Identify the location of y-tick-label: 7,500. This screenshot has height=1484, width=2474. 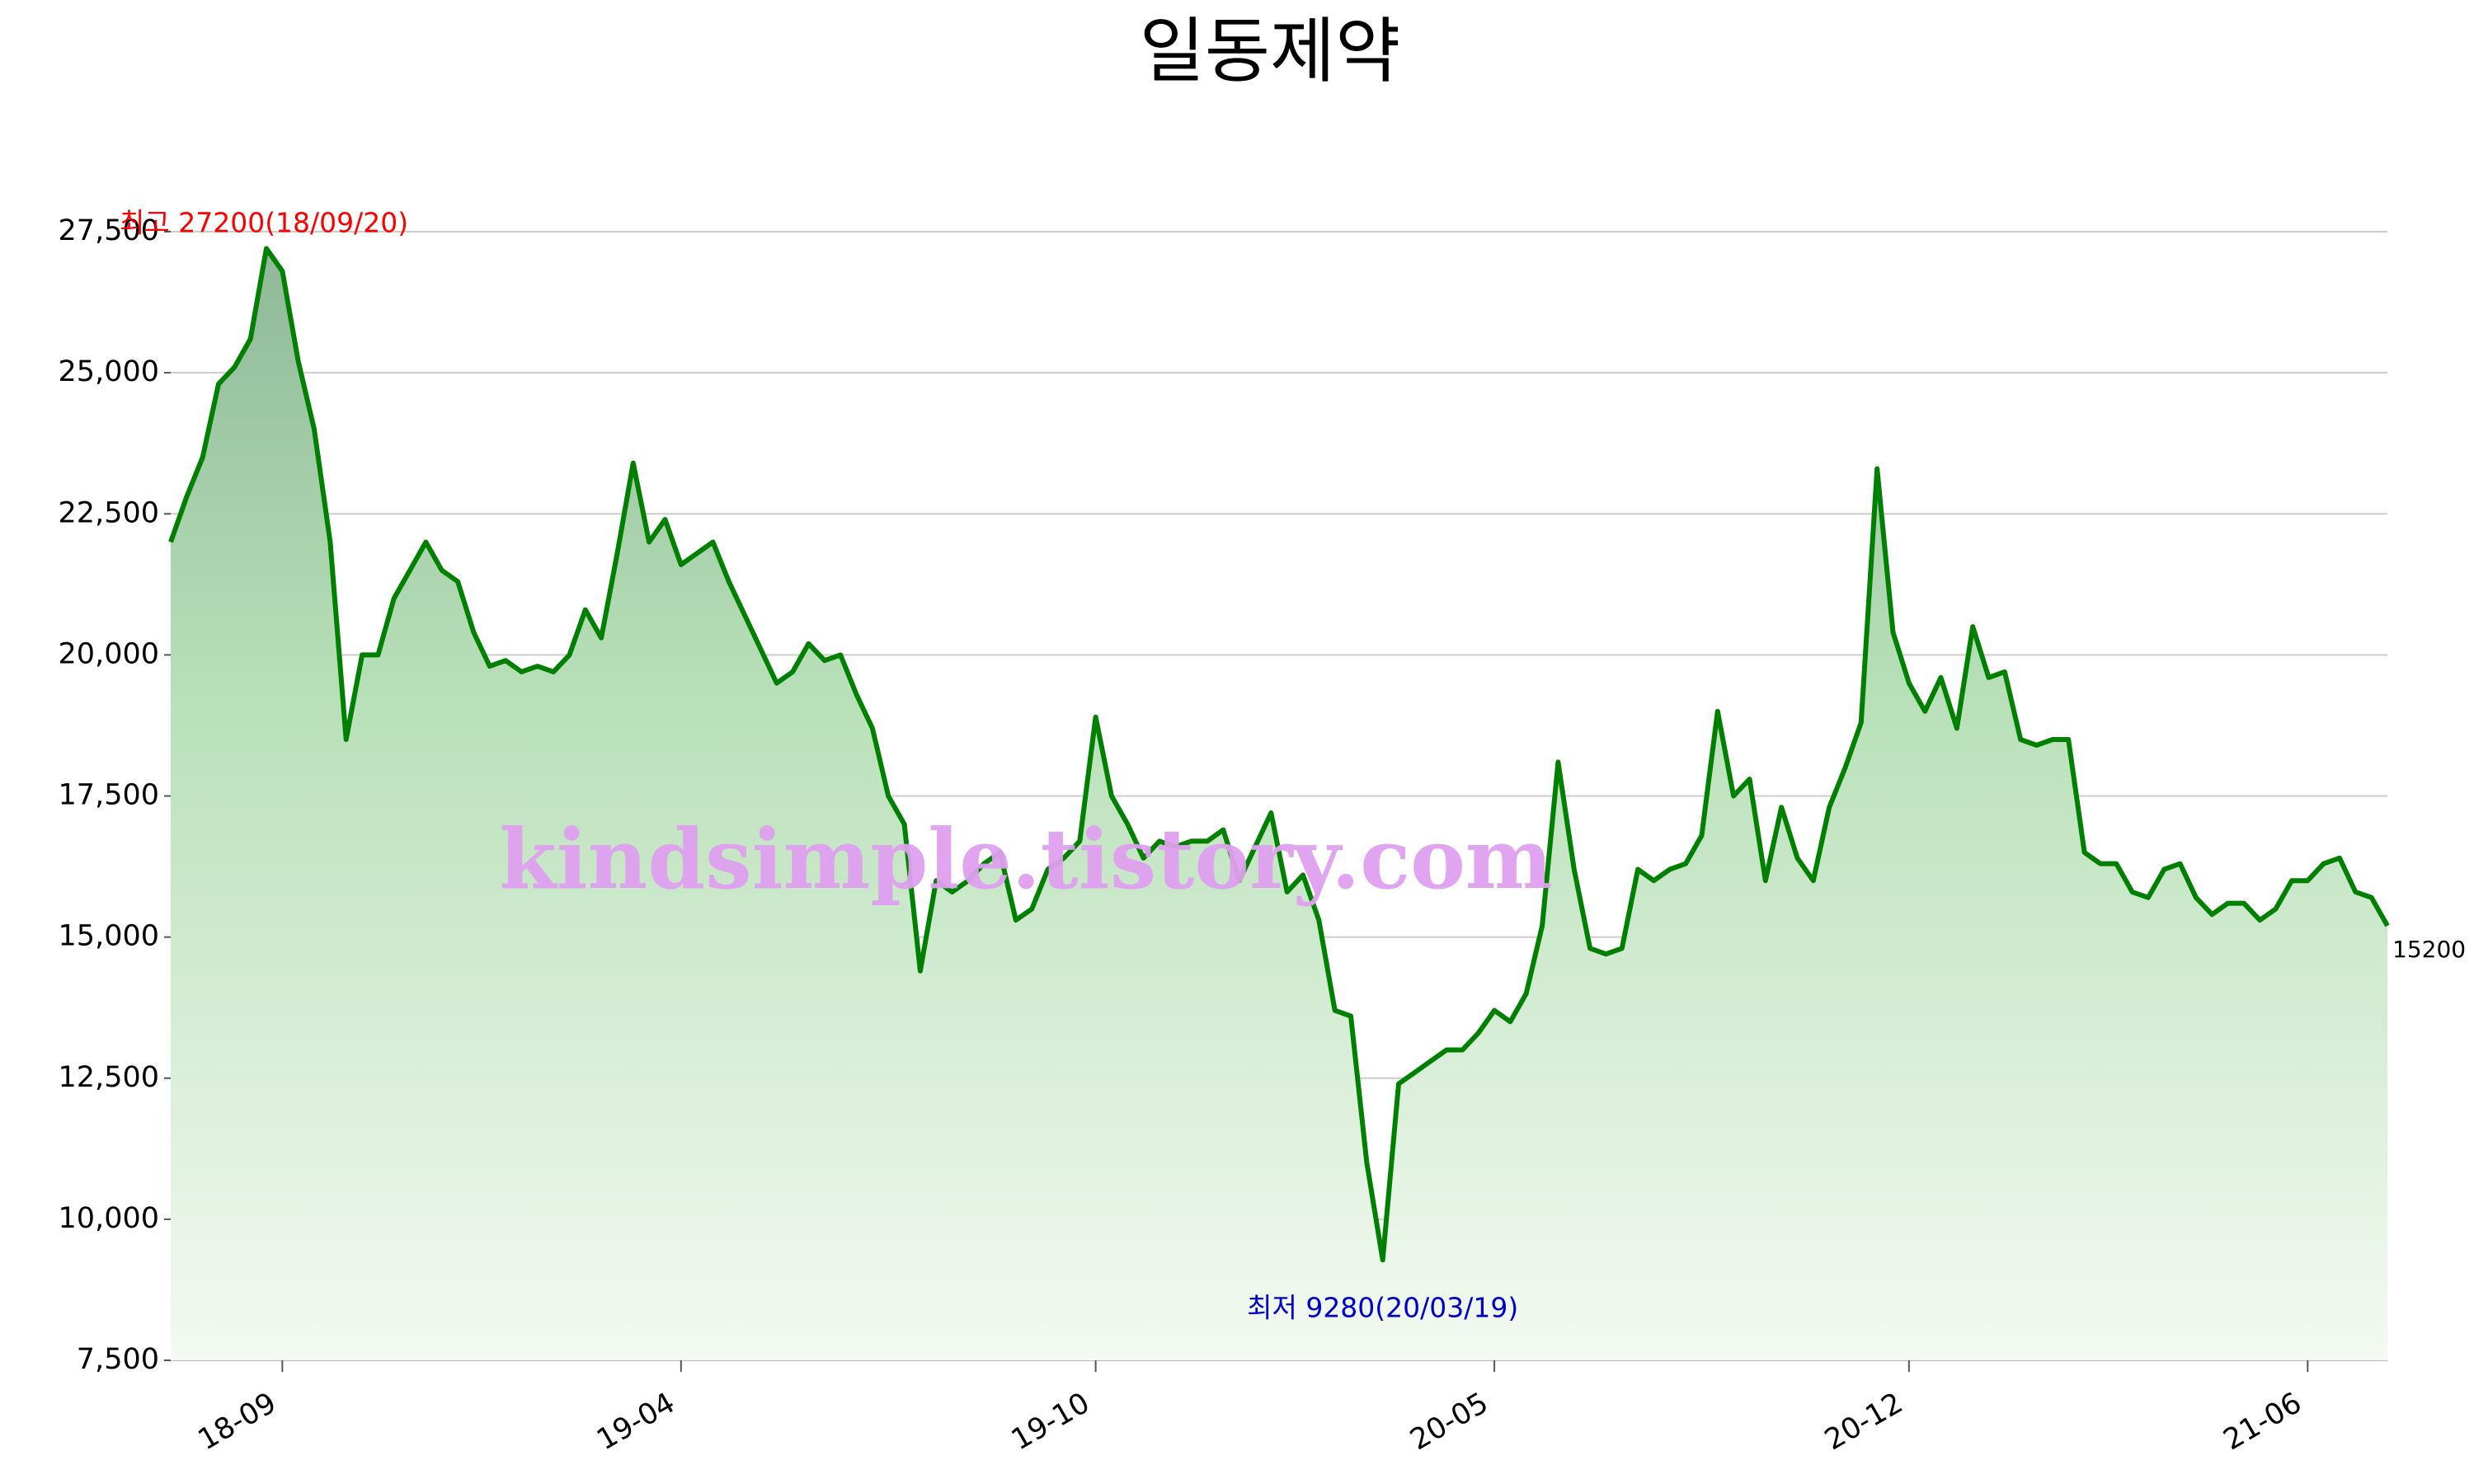
(118, 1359).